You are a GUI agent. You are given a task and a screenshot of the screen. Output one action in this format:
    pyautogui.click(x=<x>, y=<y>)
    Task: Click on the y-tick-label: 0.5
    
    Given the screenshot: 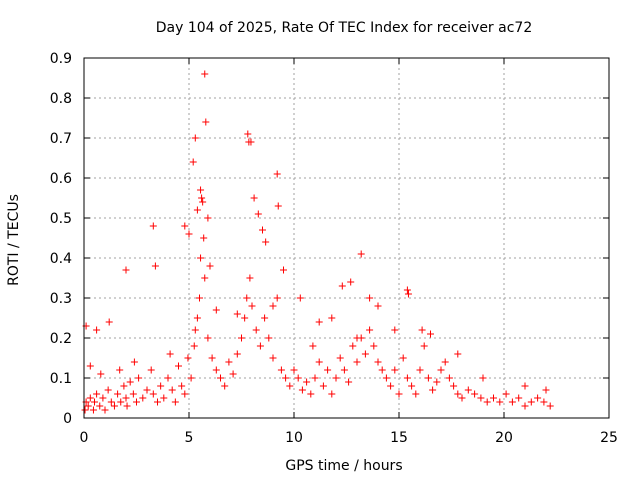 What is the action you would take?
    pyautogui.click(x=61, y=219)
    